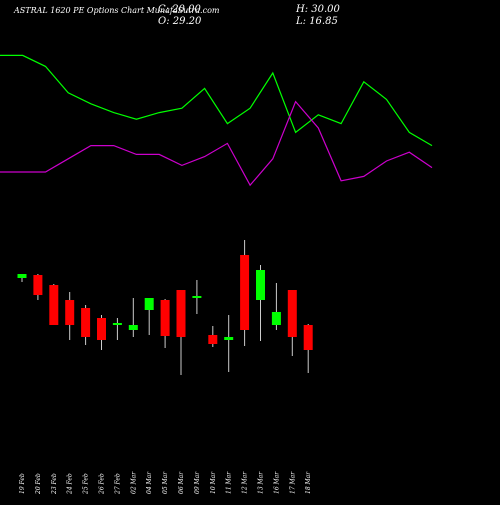 This screenshot has height=505, width=500. What do you see at coordinates (38, 484) in the screenshot?
I see `date-label: 20 Feb` at bounding box center [38, 484].